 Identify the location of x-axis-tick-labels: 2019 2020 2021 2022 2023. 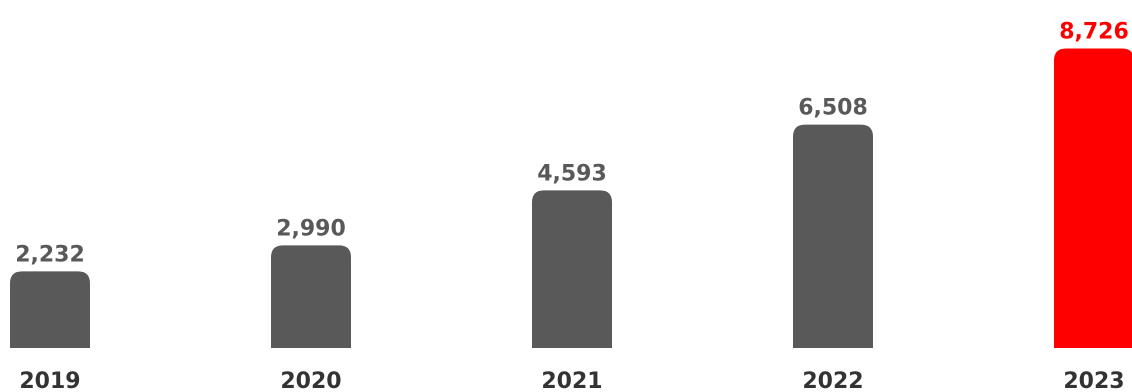
(571, 380).